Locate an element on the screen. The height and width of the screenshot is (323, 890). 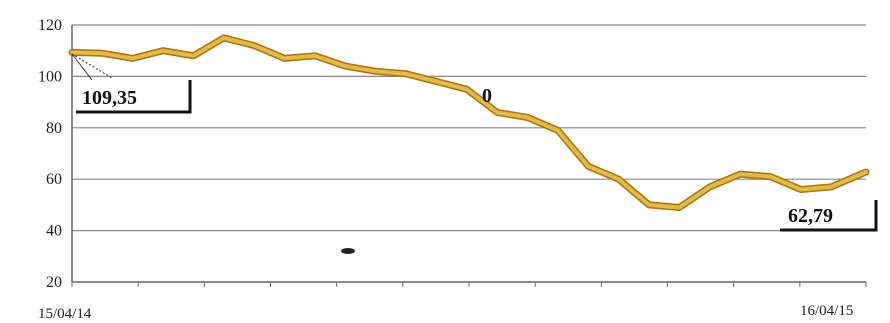
y-tick-label: 80 is located at coordinates (54, 128).